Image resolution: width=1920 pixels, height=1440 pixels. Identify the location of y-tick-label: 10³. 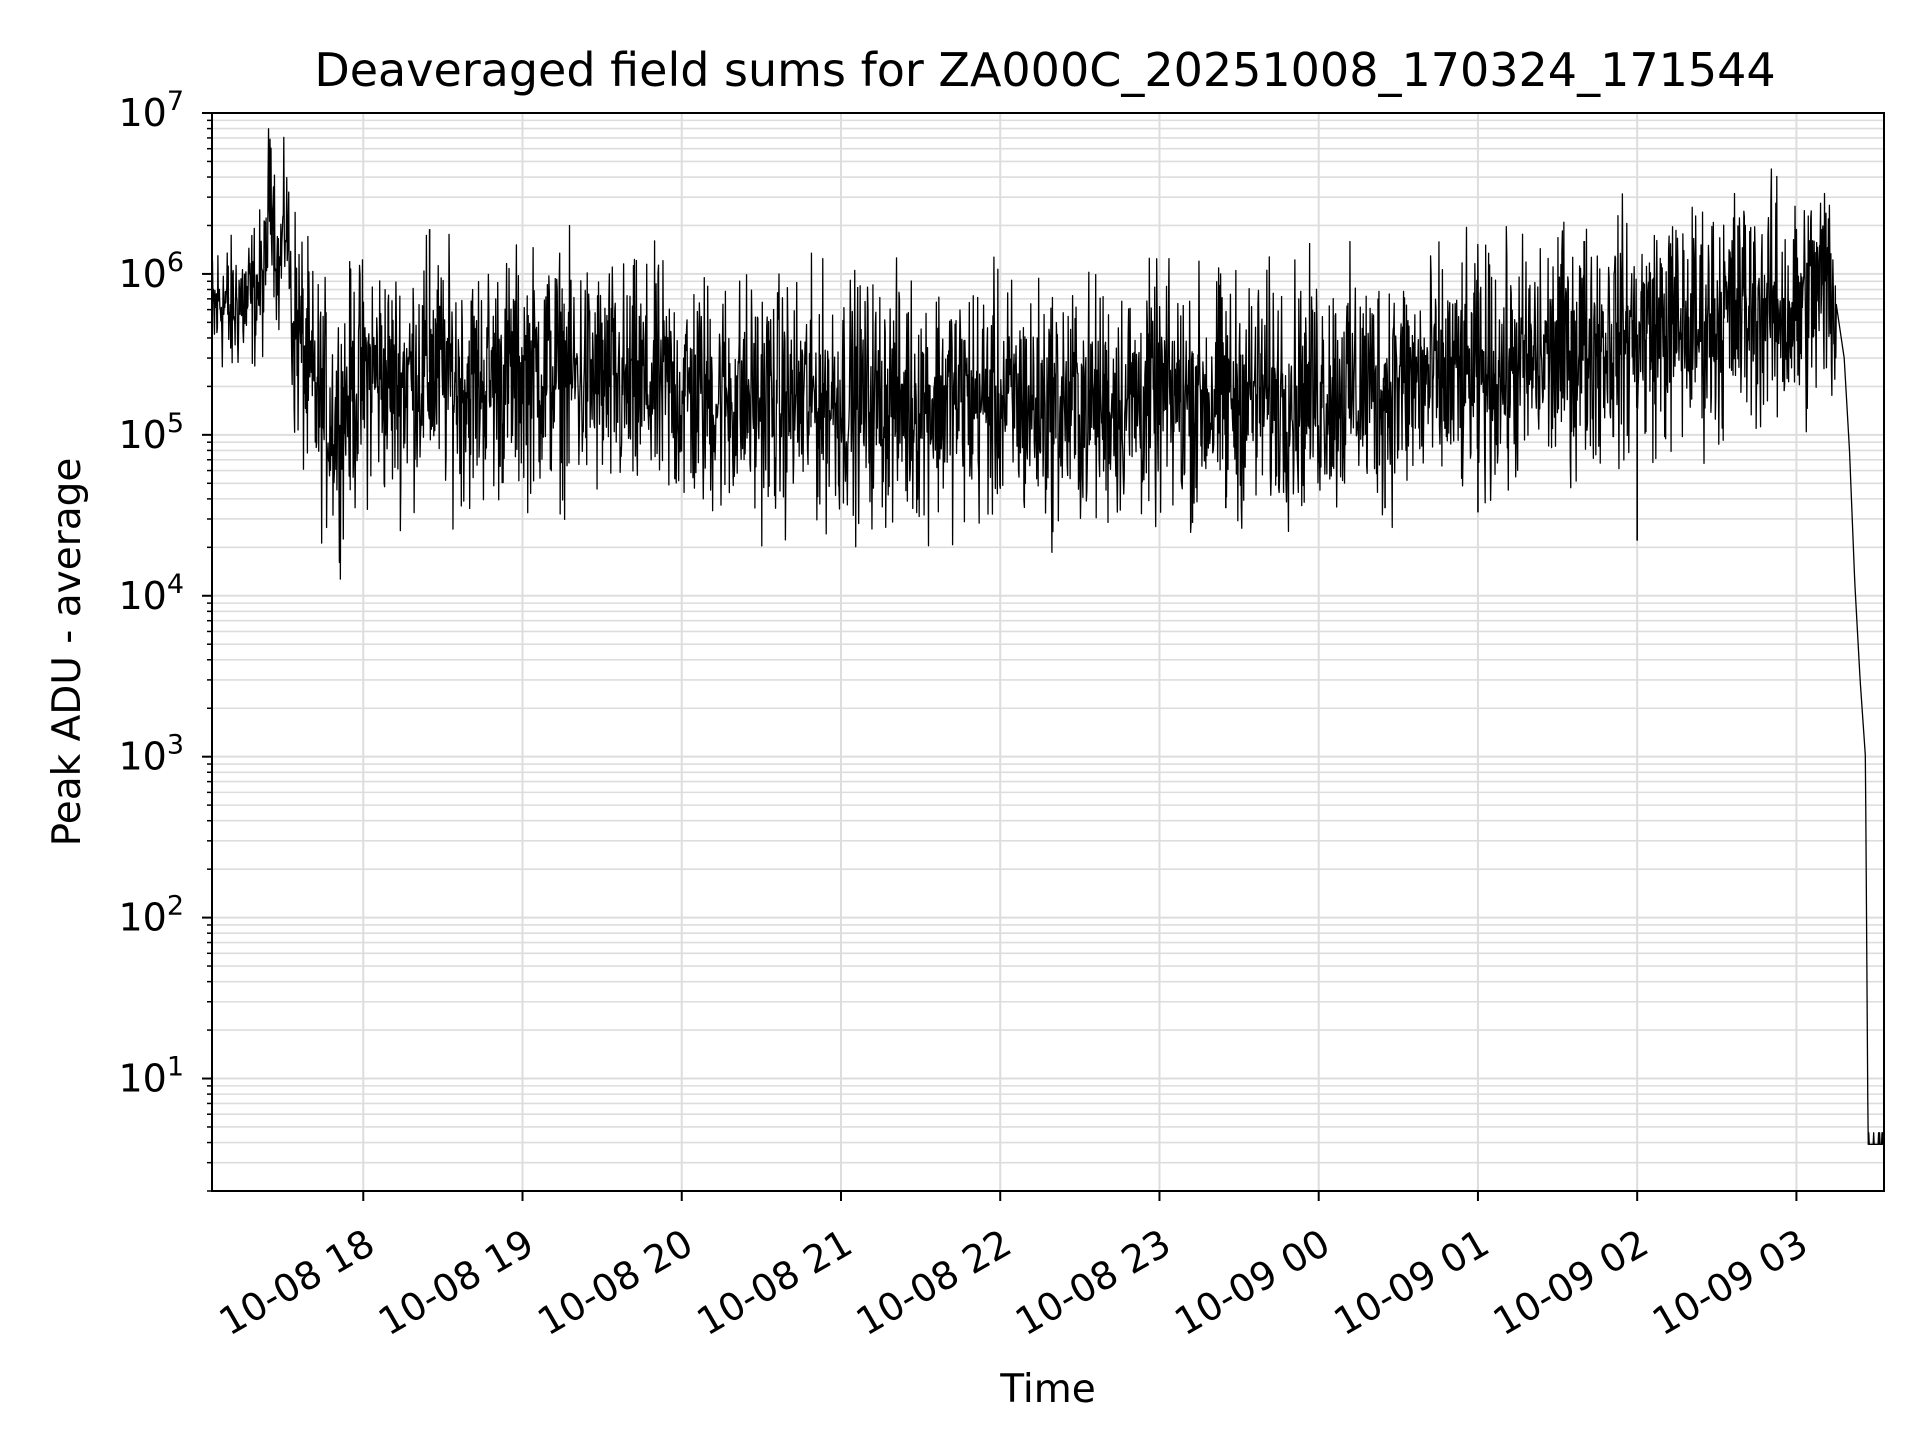
(151, 754).